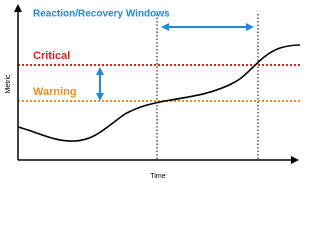  What do you see at coordinates (55, 92) in the screenshot?
I see `warning-label: Warning` at bounding box center [55, 92].